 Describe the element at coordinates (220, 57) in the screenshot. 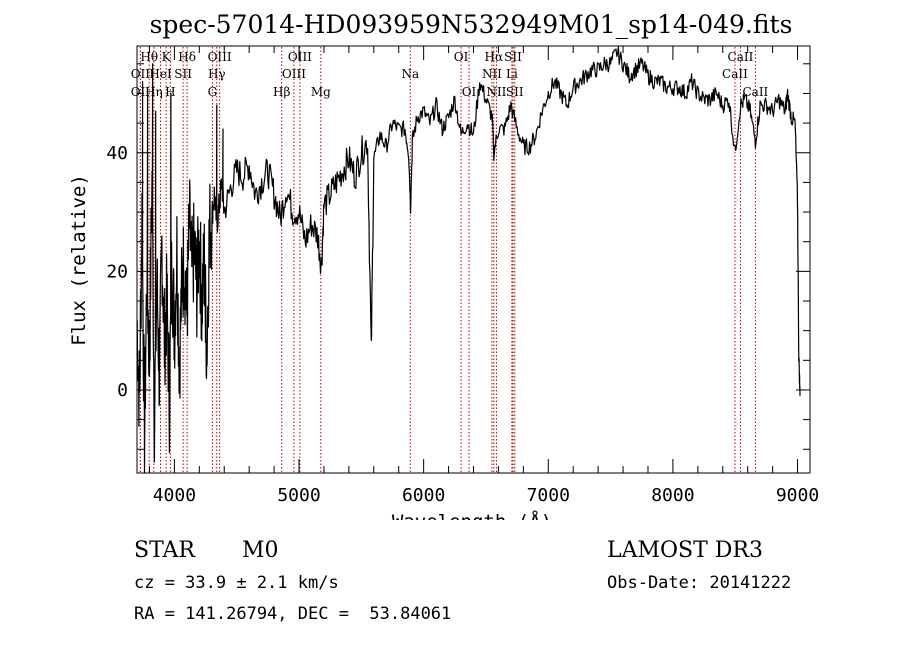

I see `line-label-9: OIII` at that location.